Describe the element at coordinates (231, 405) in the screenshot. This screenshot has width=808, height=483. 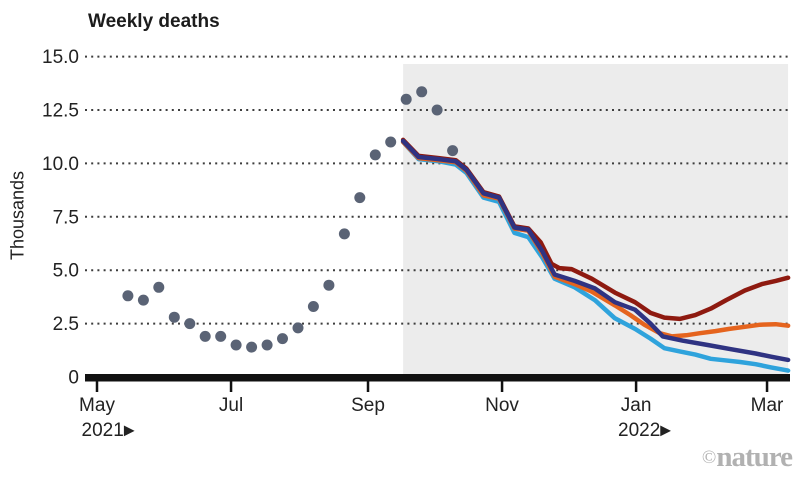
I see `x-tick-label: Jul` at that location.